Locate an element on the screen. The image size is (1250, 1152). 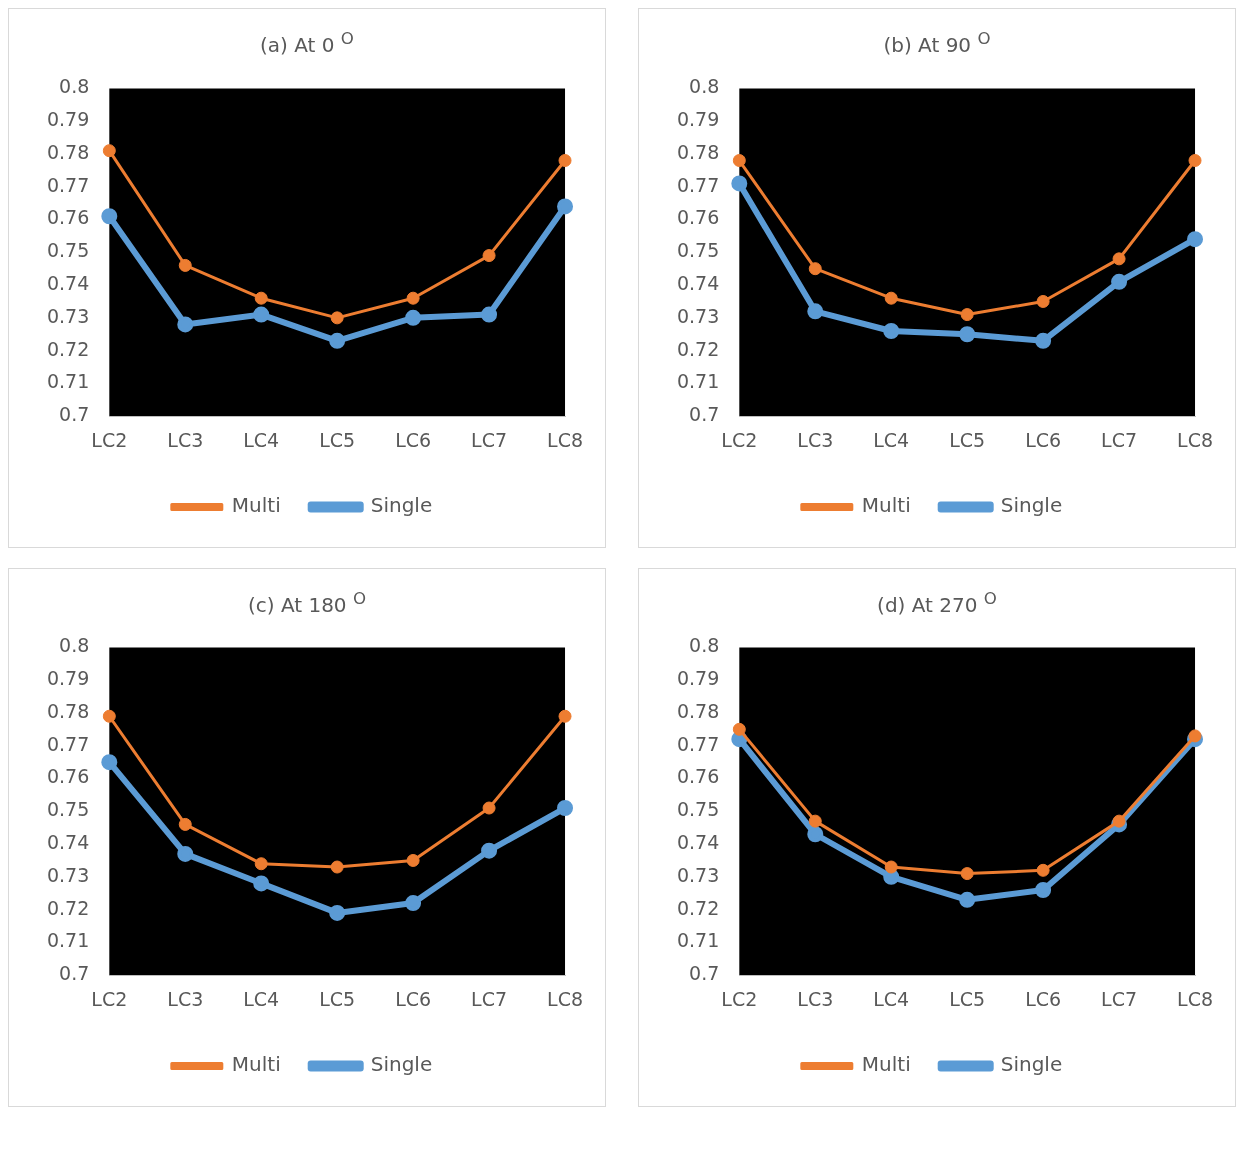
chart-title: (b) At 90 $^{O}$ is located at coordinates (937, 43).